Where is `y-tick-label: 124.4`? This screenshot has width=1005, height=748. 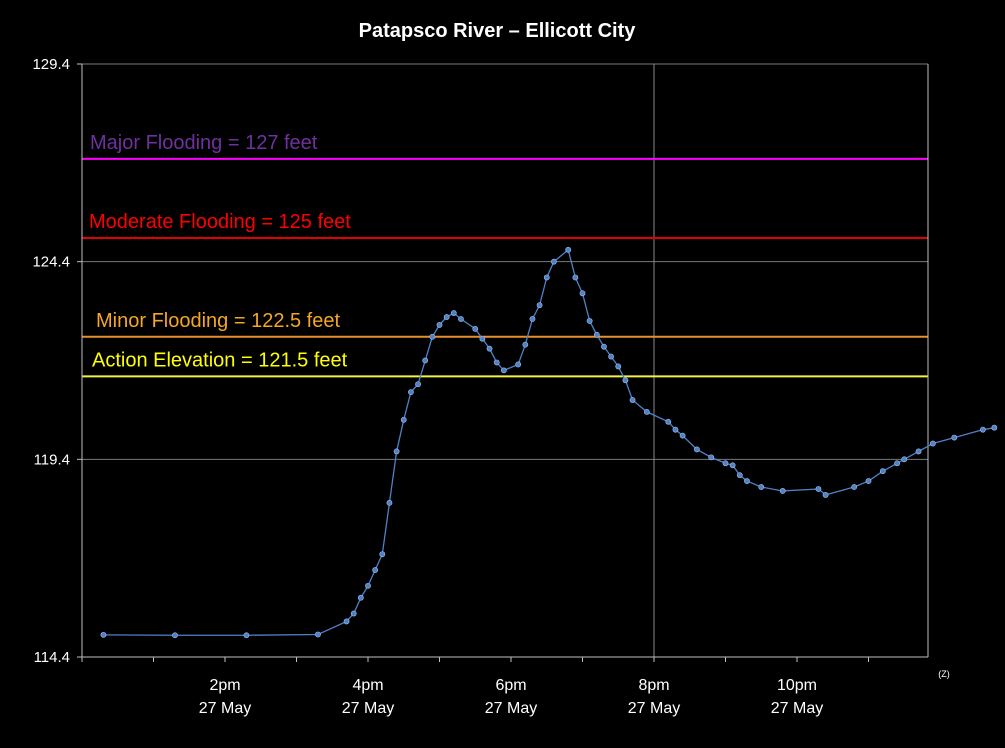 y-tick-label: 124.4 is located at coordinates (51, 262).